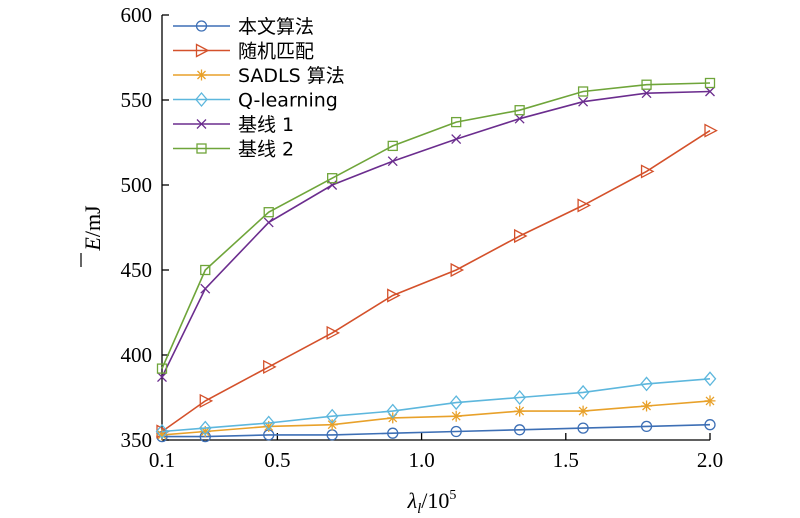  I want to click on legend-item: 基线 2, so click(233, 150).